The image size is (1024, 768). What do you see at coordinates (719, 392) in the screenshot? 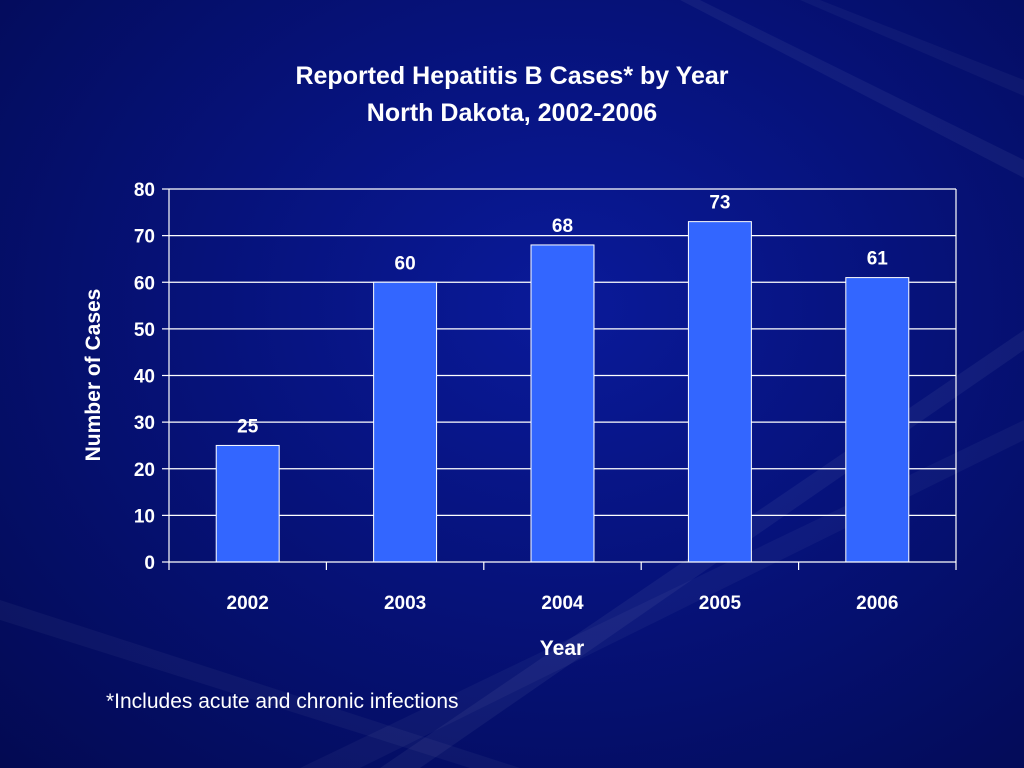
I see `bar-2005` at bounding box center [719, 392].